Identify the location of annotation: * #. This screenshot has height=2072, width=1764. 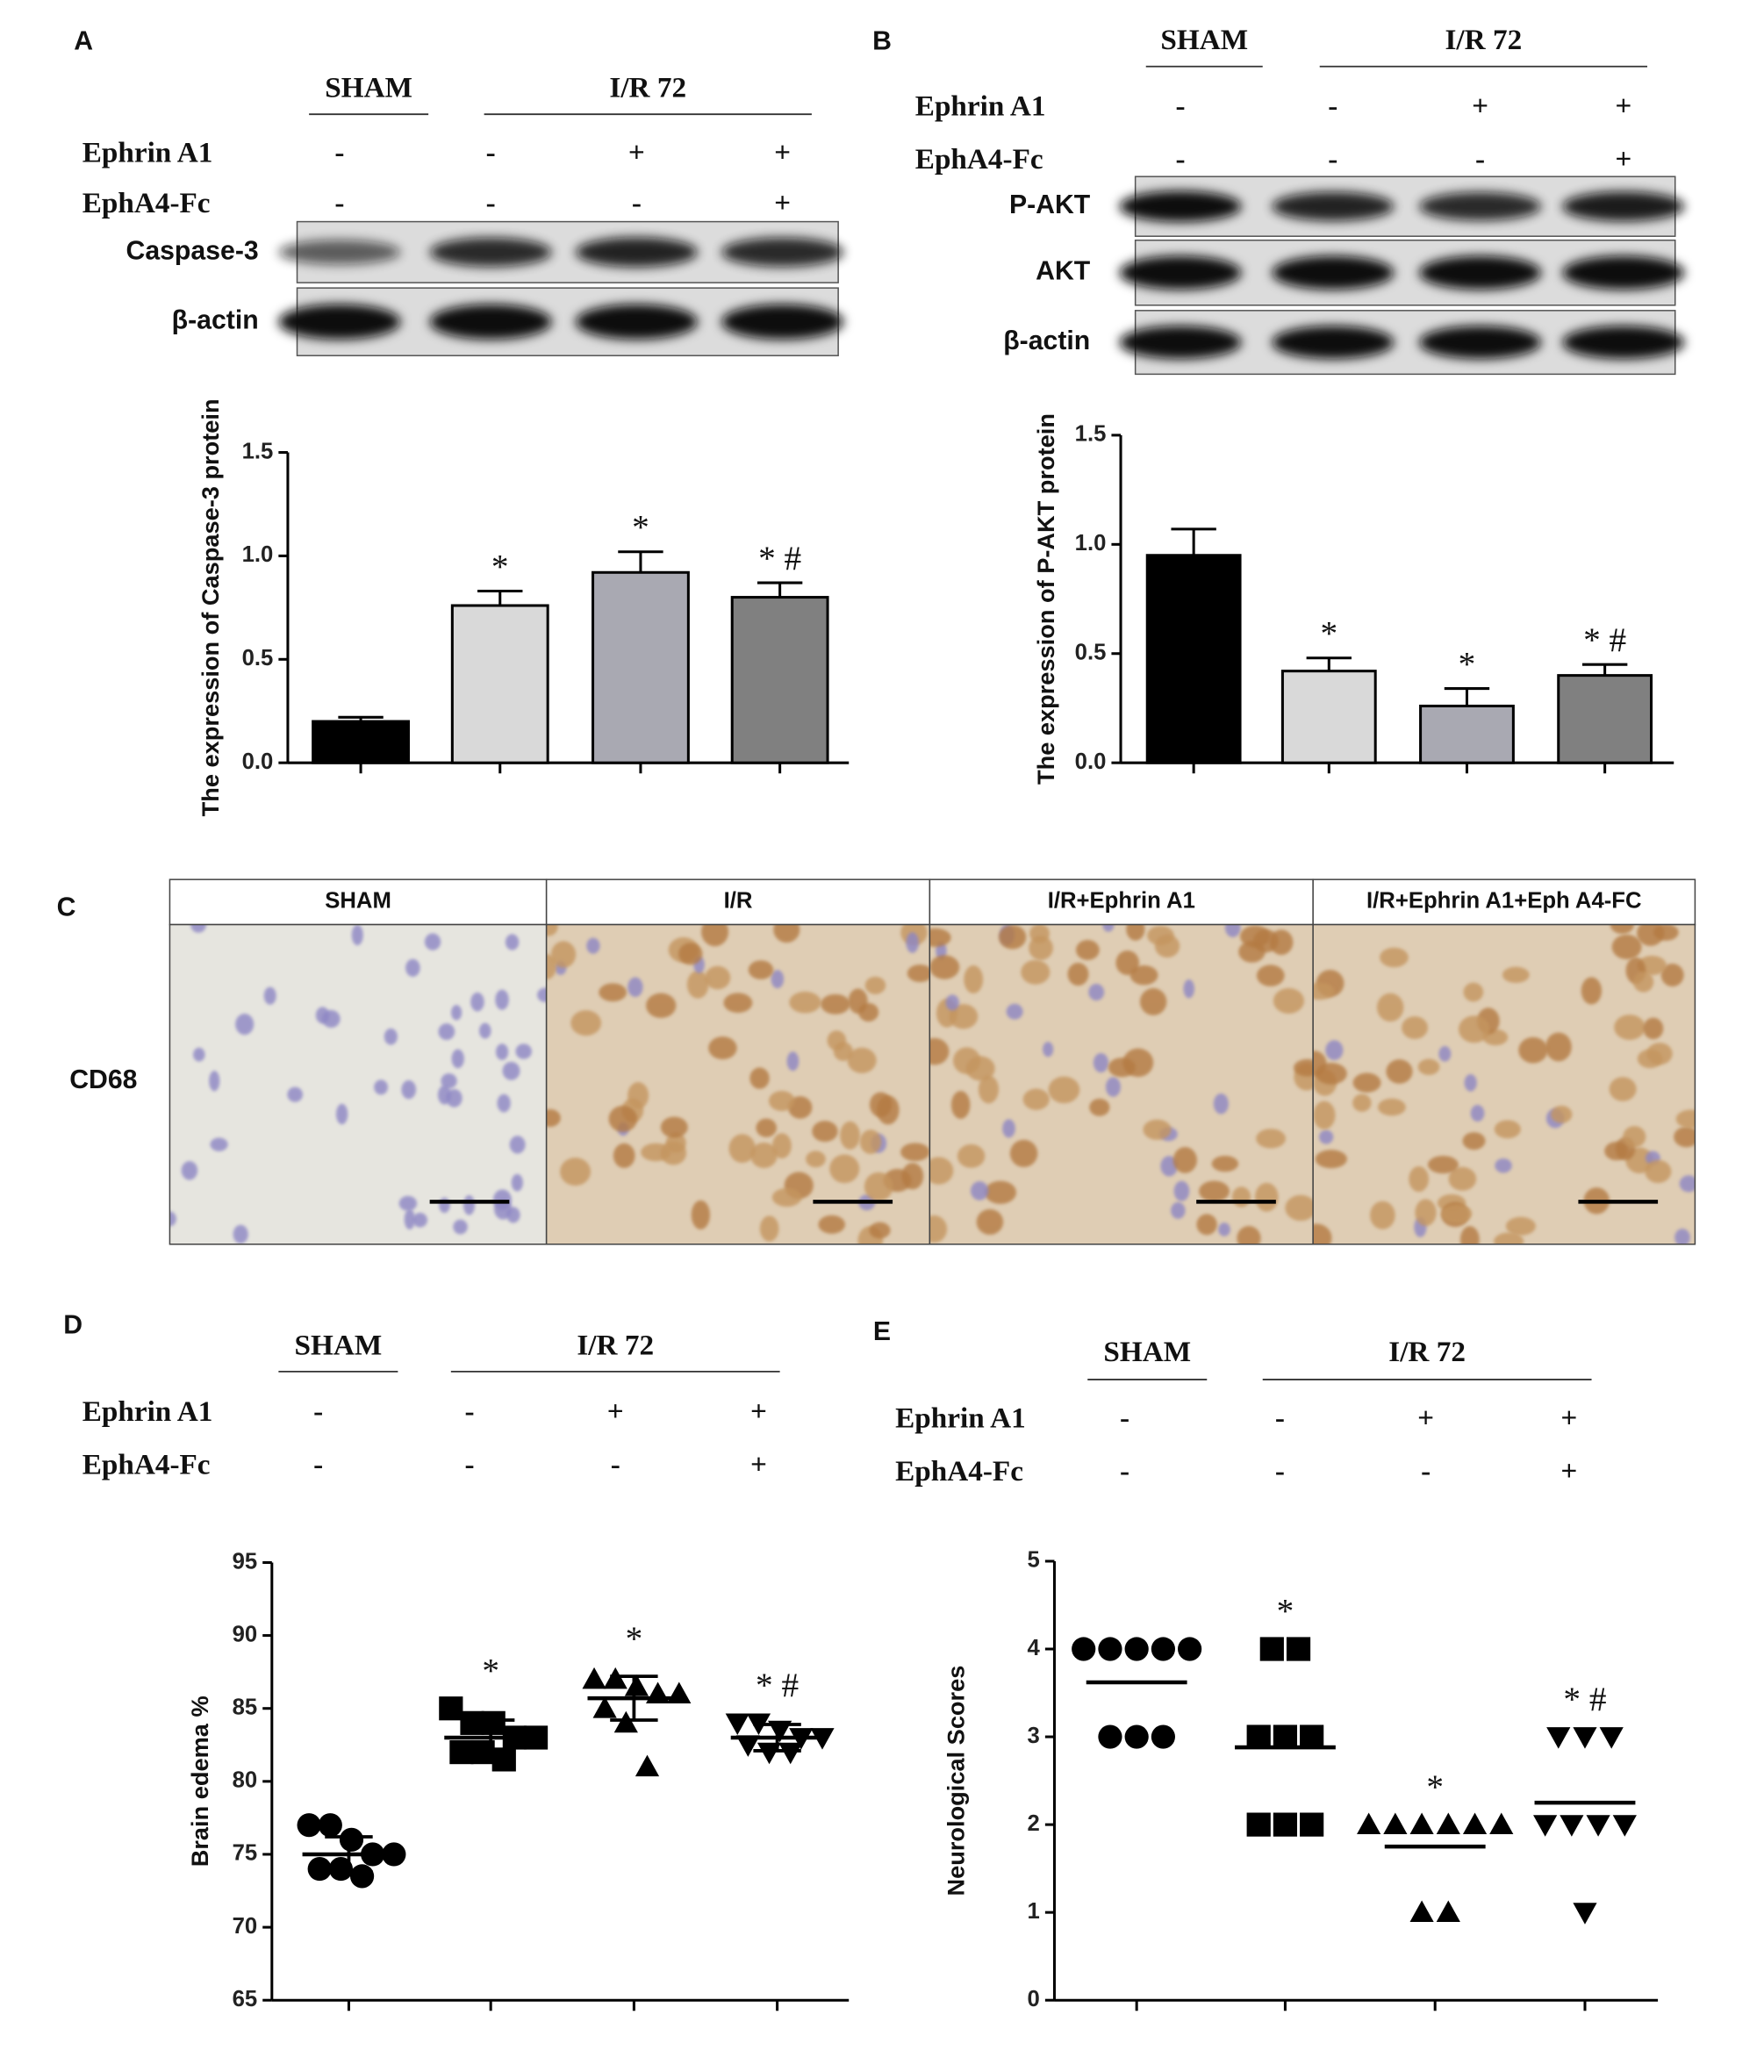
(779, 558).